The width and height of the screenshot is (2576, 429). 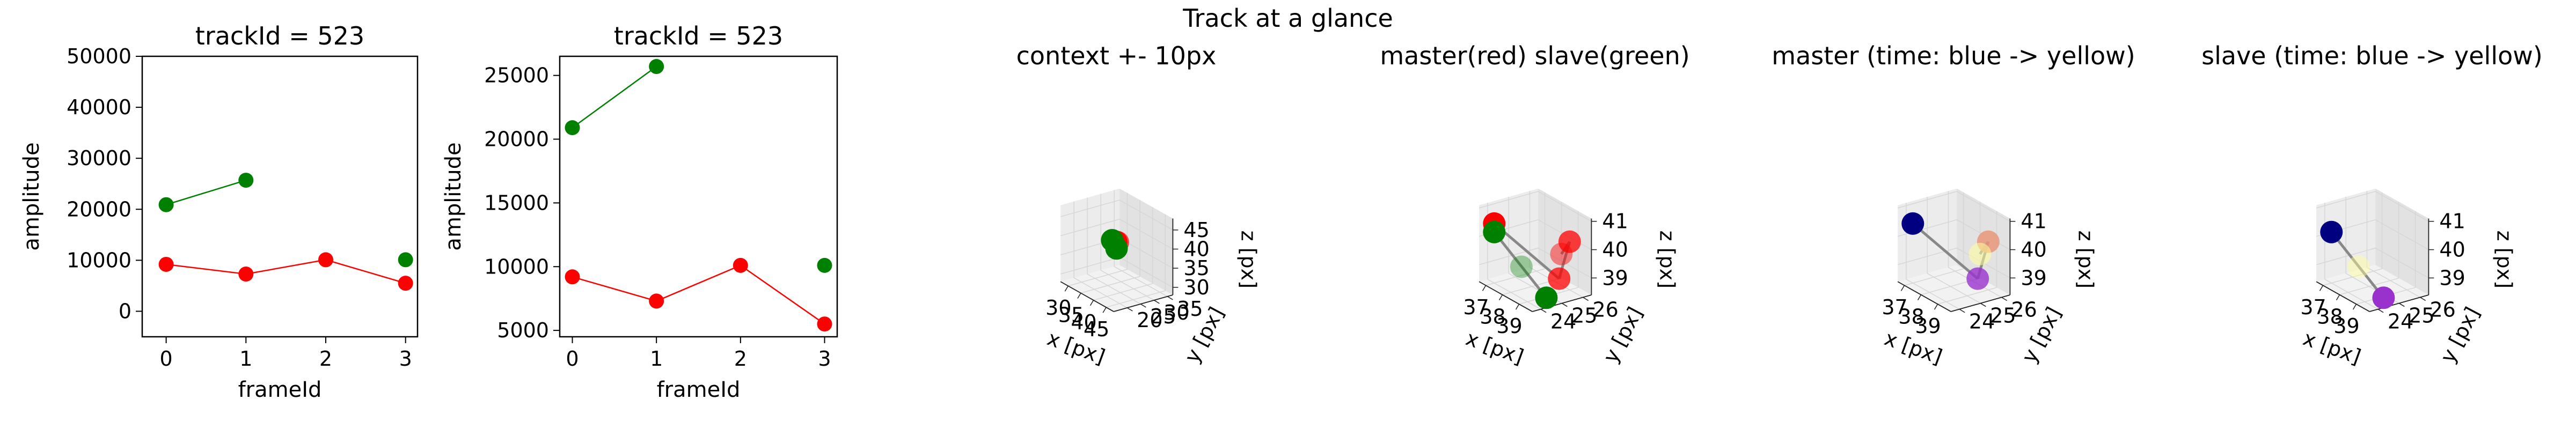 I want to click on x-tick-label: 37, so click(x=1894, y=307).